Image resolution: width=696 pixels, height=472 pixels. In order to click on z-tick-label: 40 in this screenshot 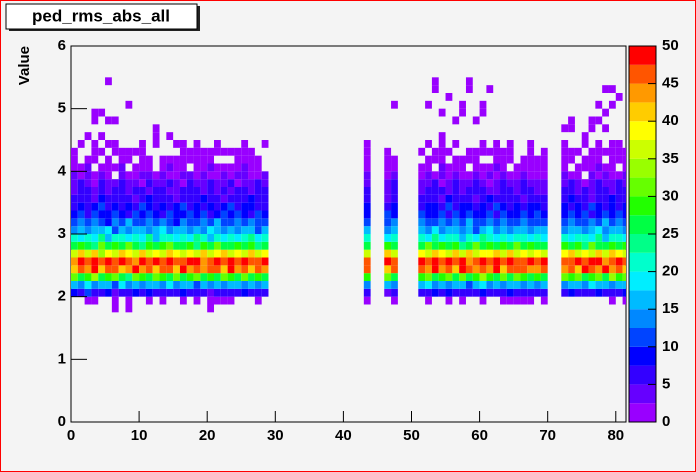, I will do `click(670, 120)`.